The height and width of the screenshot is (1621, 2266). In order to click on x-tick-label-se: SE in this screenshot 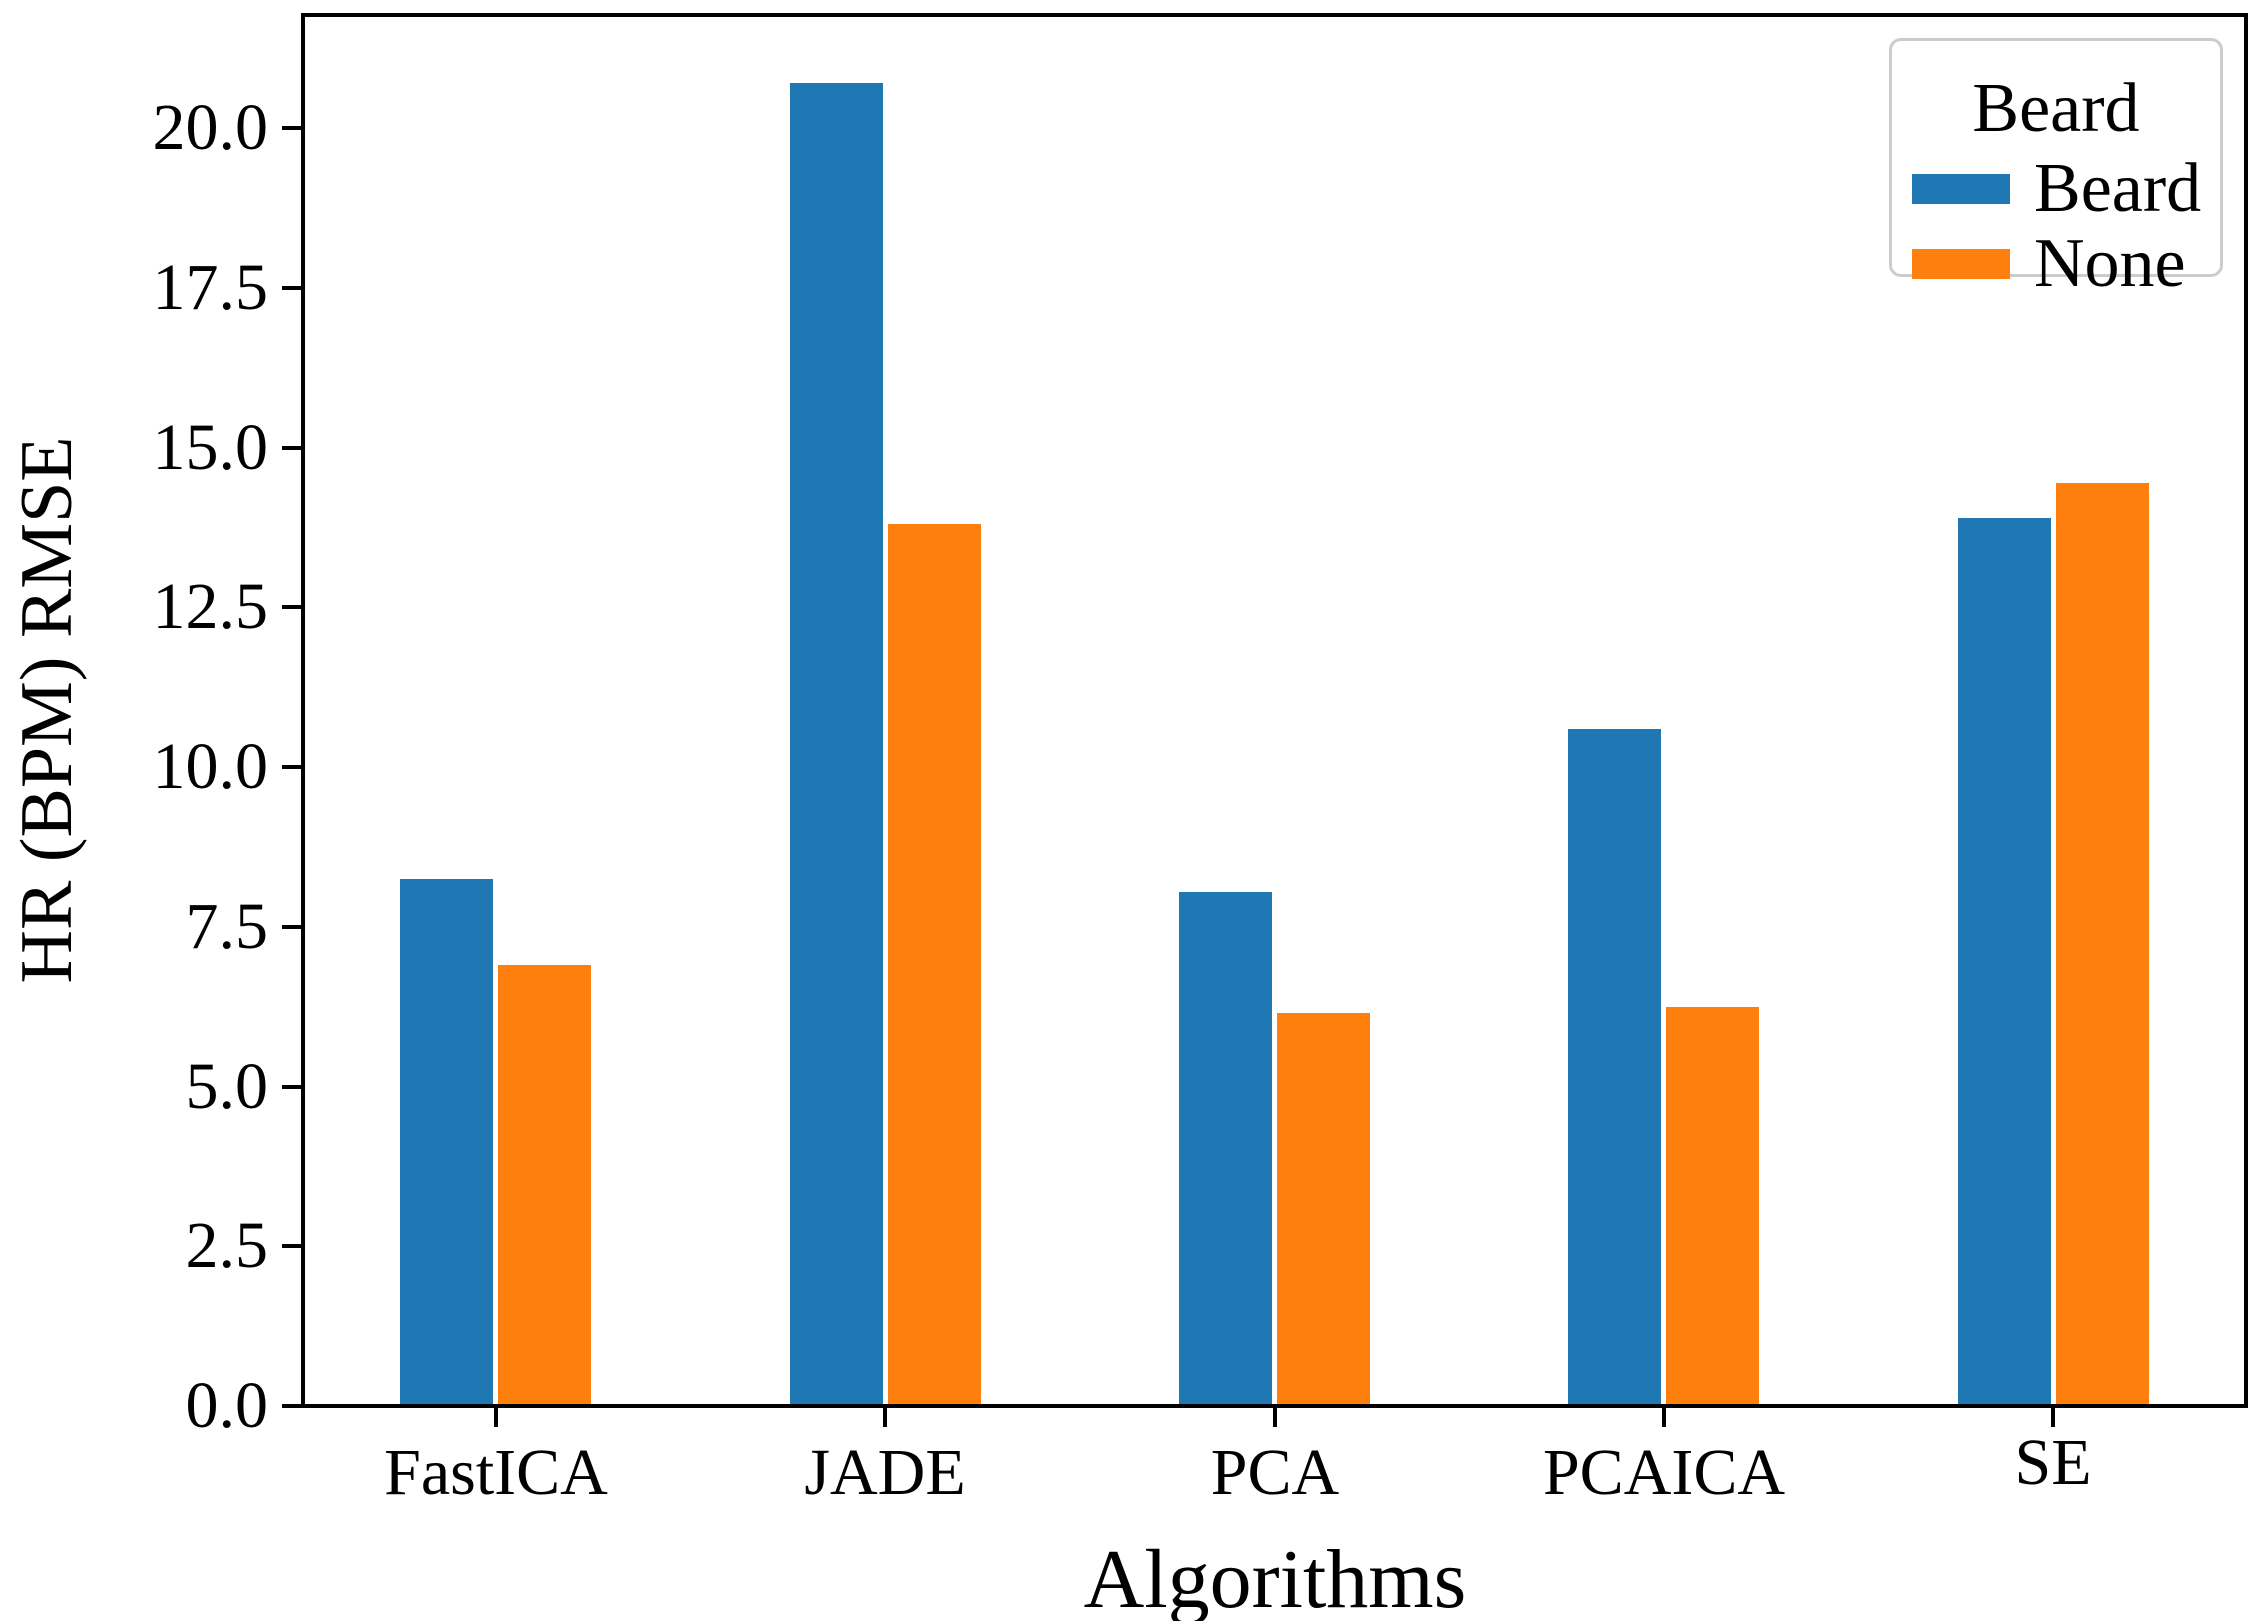, I will do `click(2053, 1462)`.